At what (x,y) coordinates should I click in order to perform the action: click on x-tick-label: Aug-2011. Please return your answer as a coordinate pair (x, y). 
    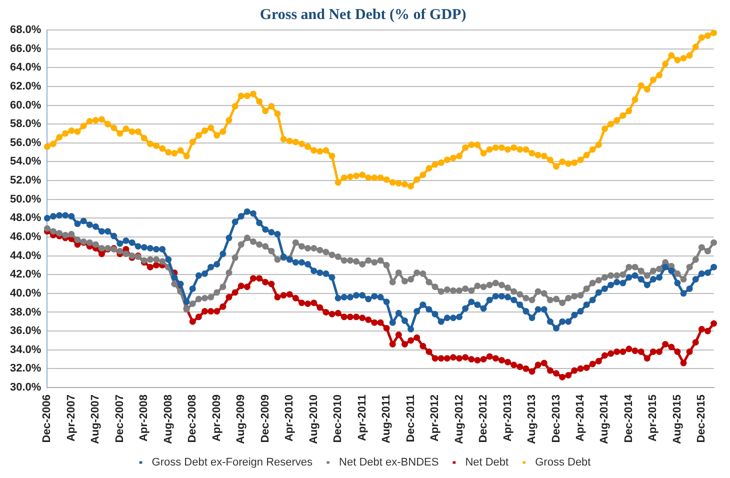
    Looking at the image, I should click on (386, 419).